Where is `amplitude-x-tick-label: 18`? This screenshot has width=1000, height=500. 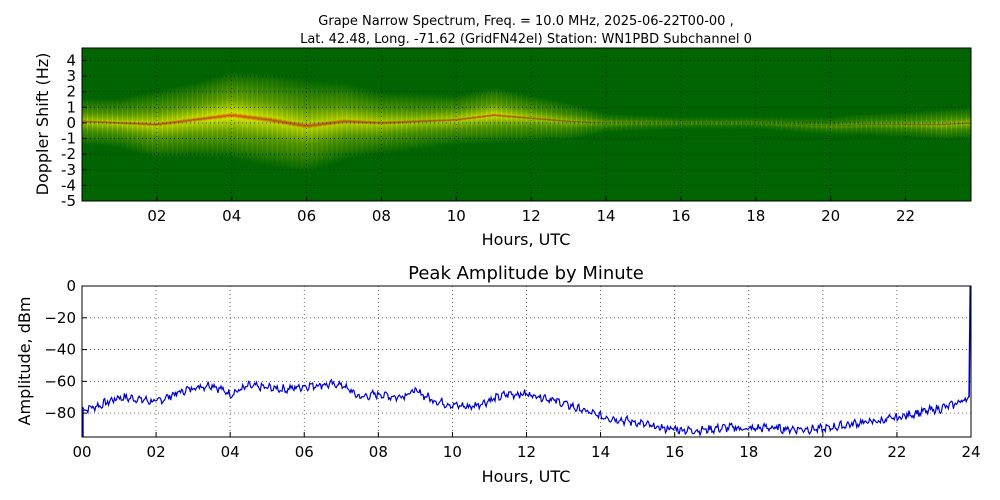 amplitude-x-tick-label: 18 is located at coordinates (748, 452).